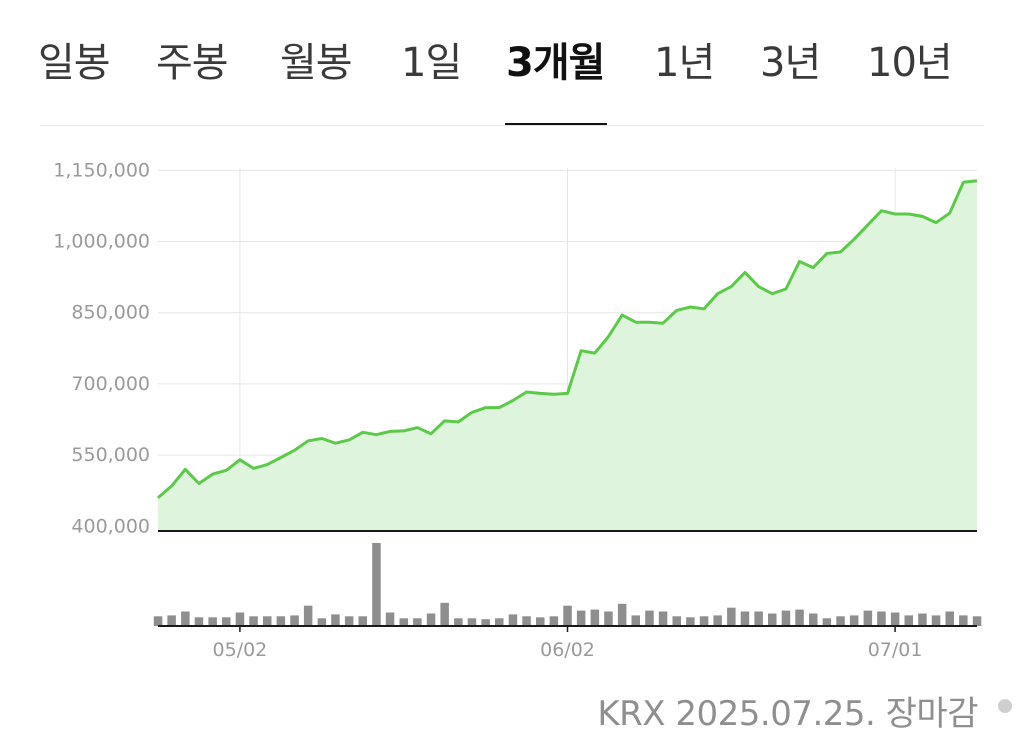 The height and width of the screenshot is (740, 1024). I want to click on x-tick-label-2: 07/01, so click(895, 650).